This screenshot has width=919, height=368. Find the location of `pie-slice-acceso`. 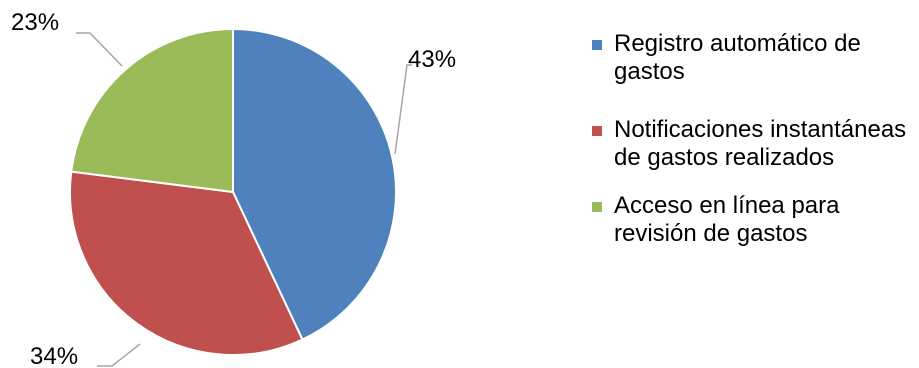

pie-slice-acceso is located at coordinates (152, 110).